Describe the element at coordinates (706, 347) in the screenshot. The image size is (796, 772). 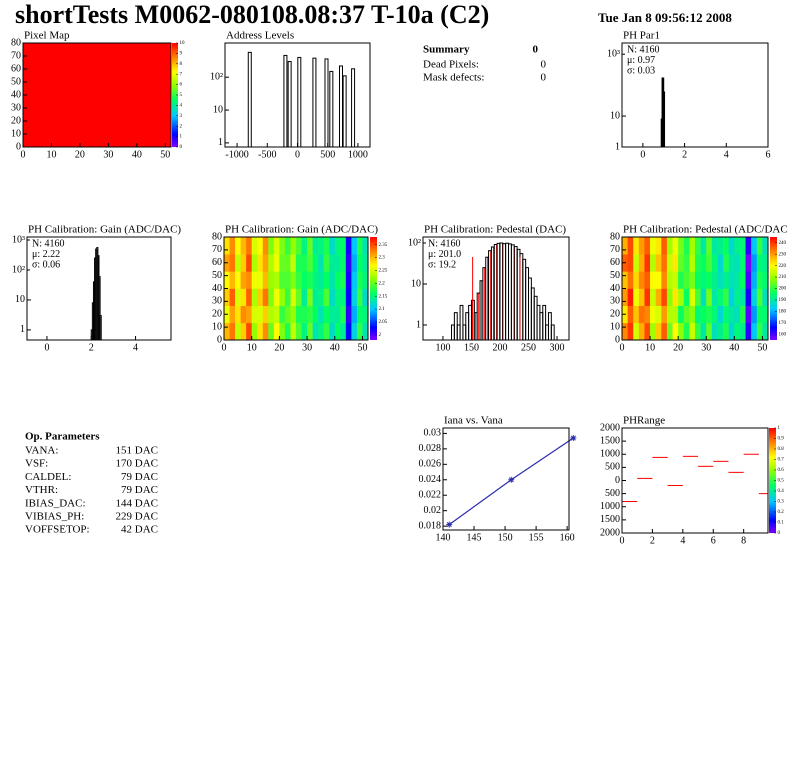
I see `x-tick-label: 30` at that location.